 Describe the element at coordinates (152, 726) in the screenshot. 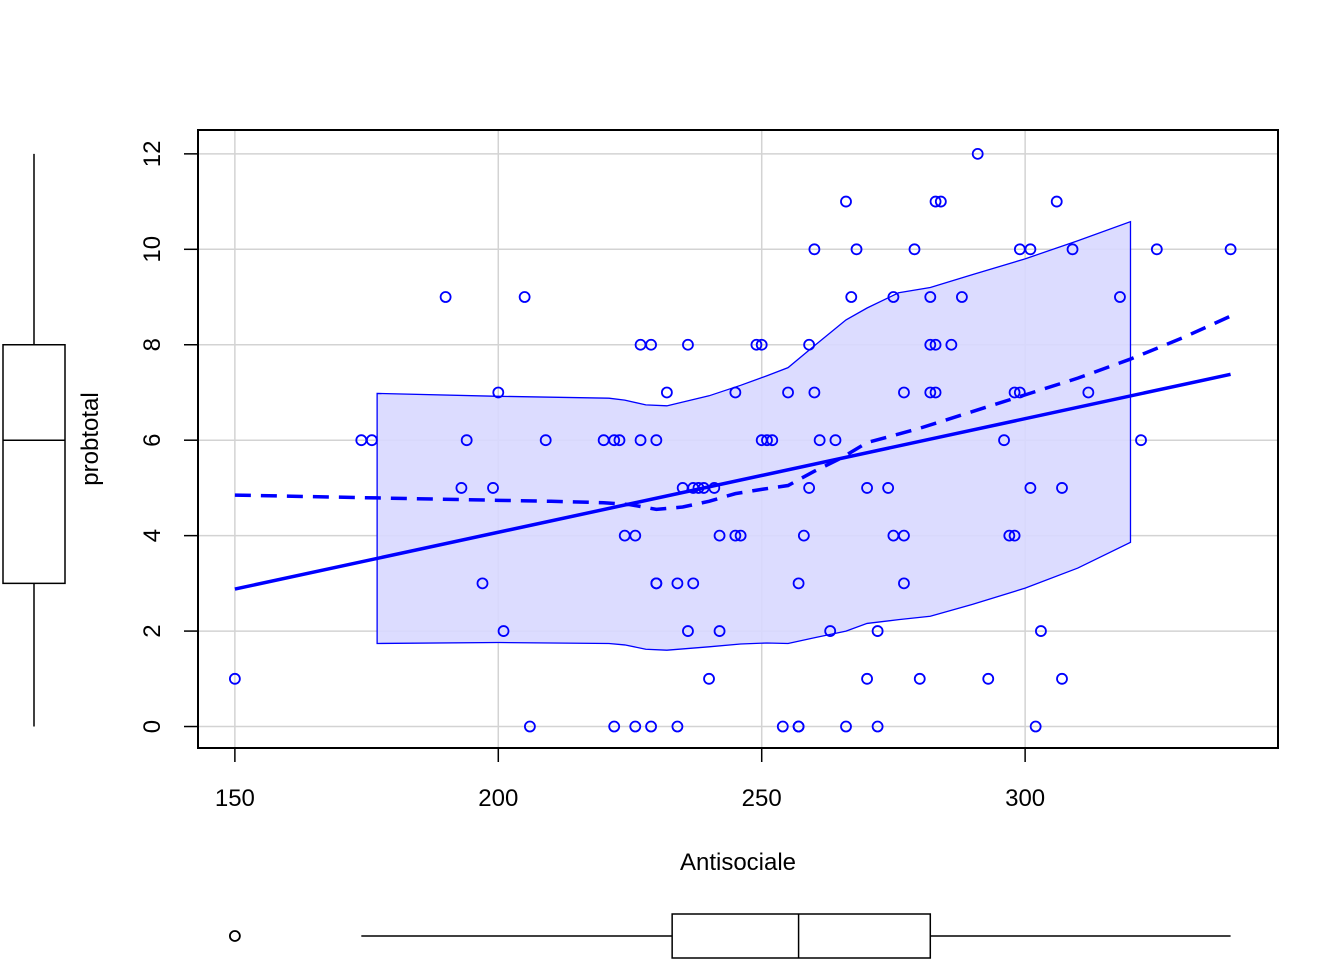

I see `y-tick-label: 0` at that location.